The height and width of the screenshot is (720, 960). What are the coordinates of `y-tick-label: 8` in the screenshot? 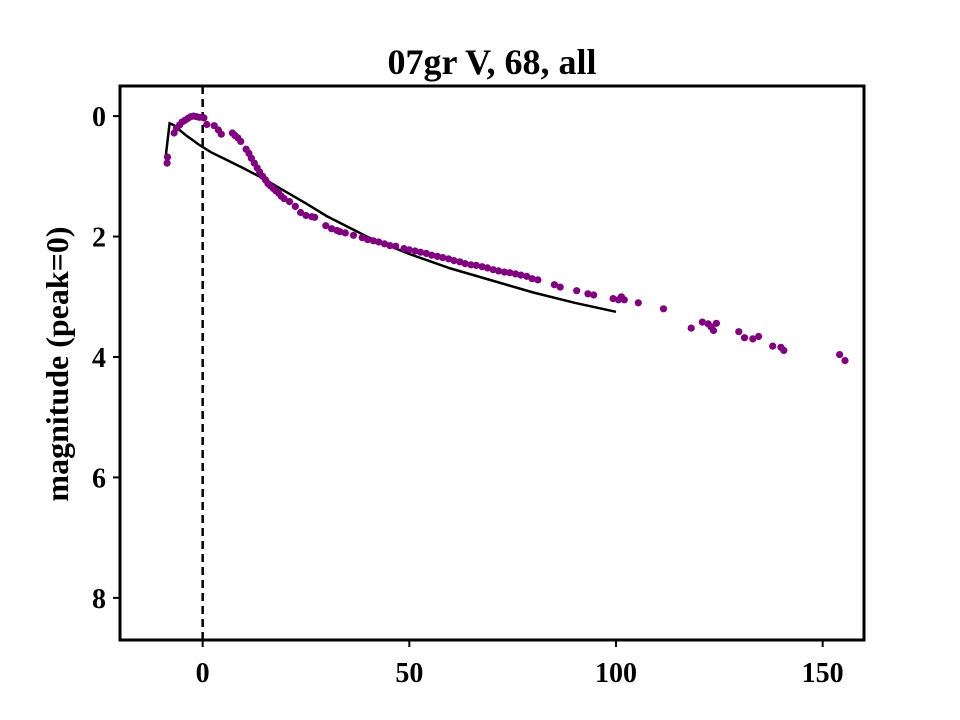 It's located at (99, 599).